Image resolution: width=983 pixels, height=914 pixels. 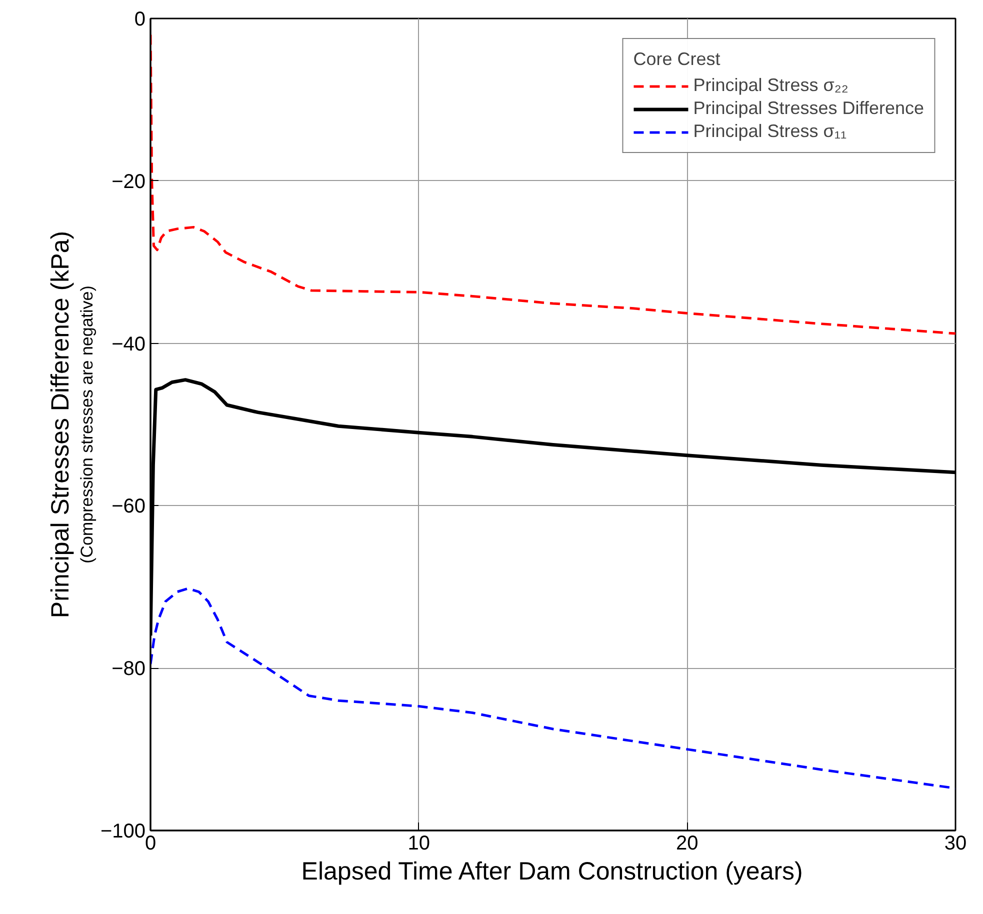 What do you see at coordinates (129, 507) in the screenshot?
I see `y-tick-label: −60` at bounding box center [129, 507].